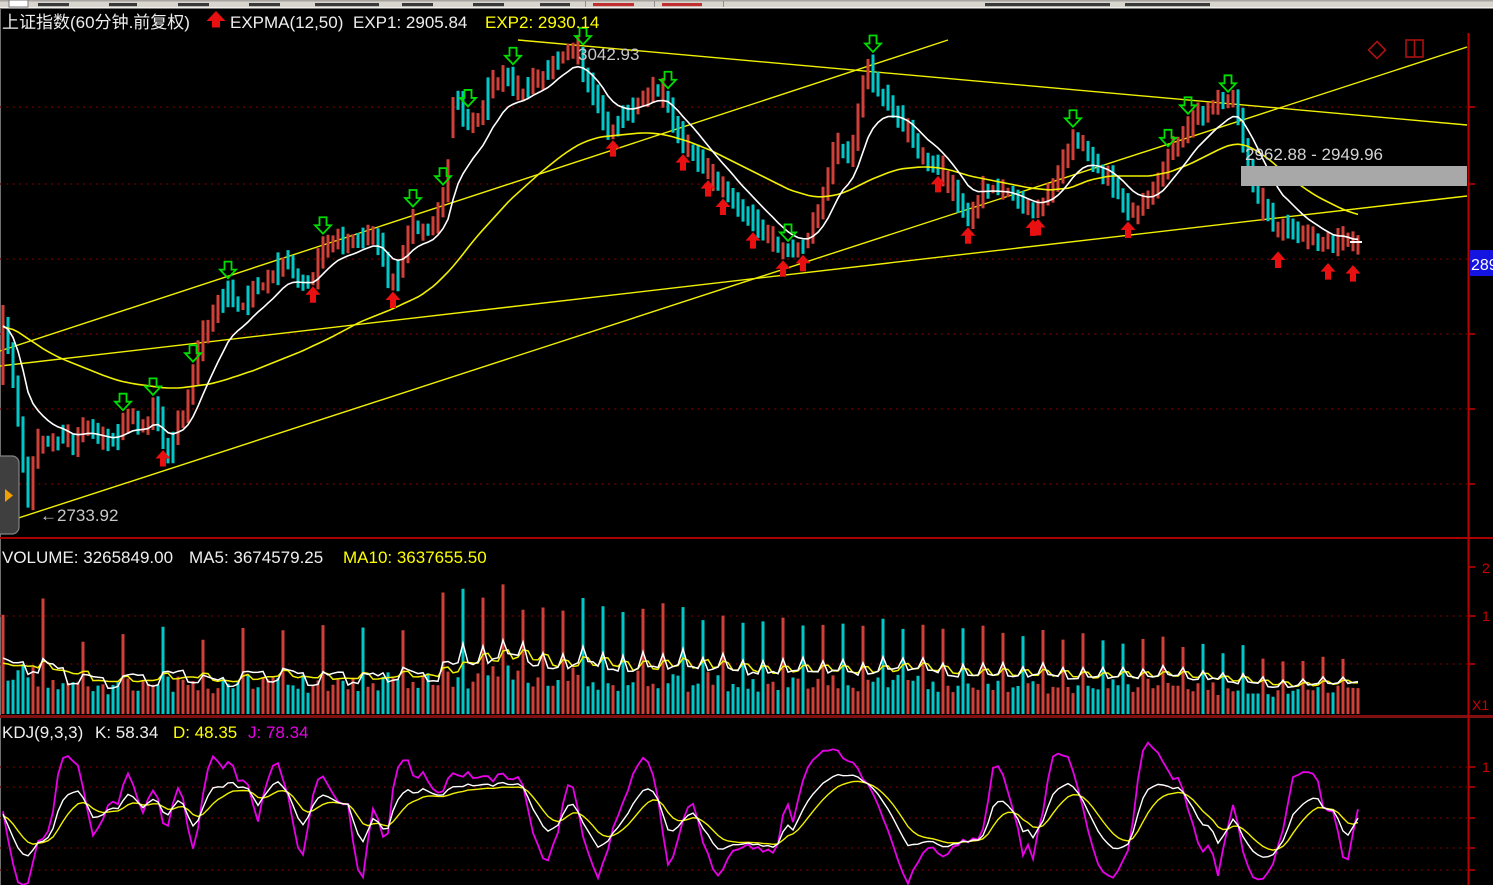 Image resolution: width=1493 pixels, height=885 pixels. What do you see at coordinates (87, 557) in the screenshot?
I see `svg-text: VOLUME: 3265849.00` at bounding box center [87, 557].